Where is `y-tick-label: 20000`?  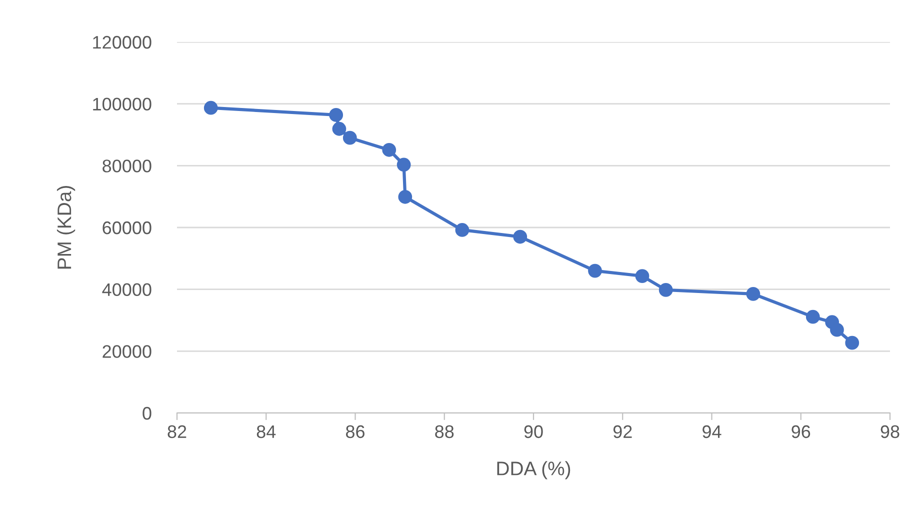 y-tick-label: 20000 is located at coordinates (127, 351).